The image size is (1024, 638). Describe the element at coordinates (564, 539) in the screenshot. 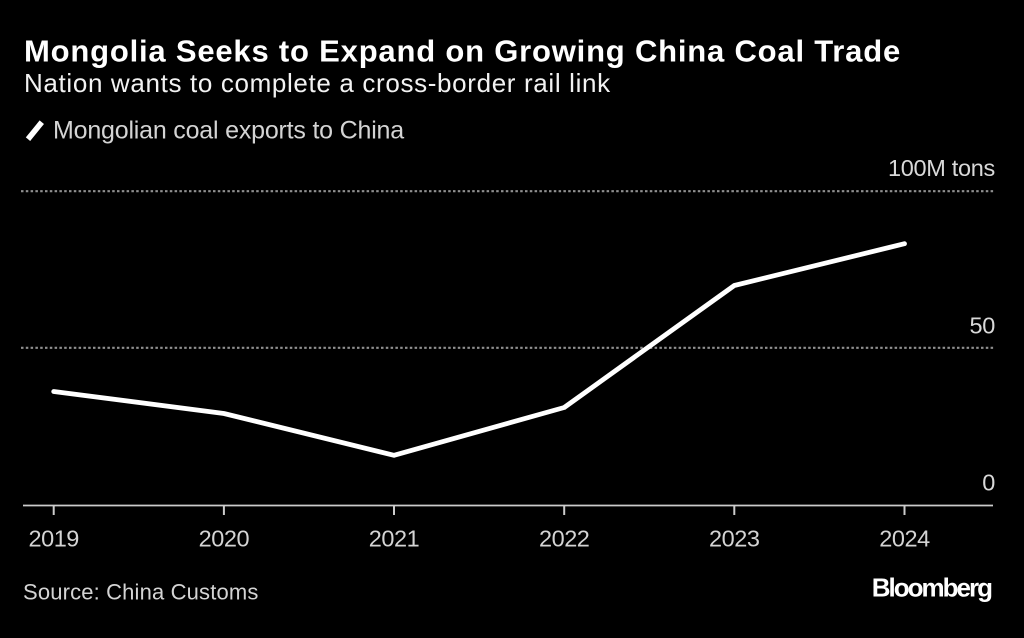

I see `svg-text: 2022` at that location.